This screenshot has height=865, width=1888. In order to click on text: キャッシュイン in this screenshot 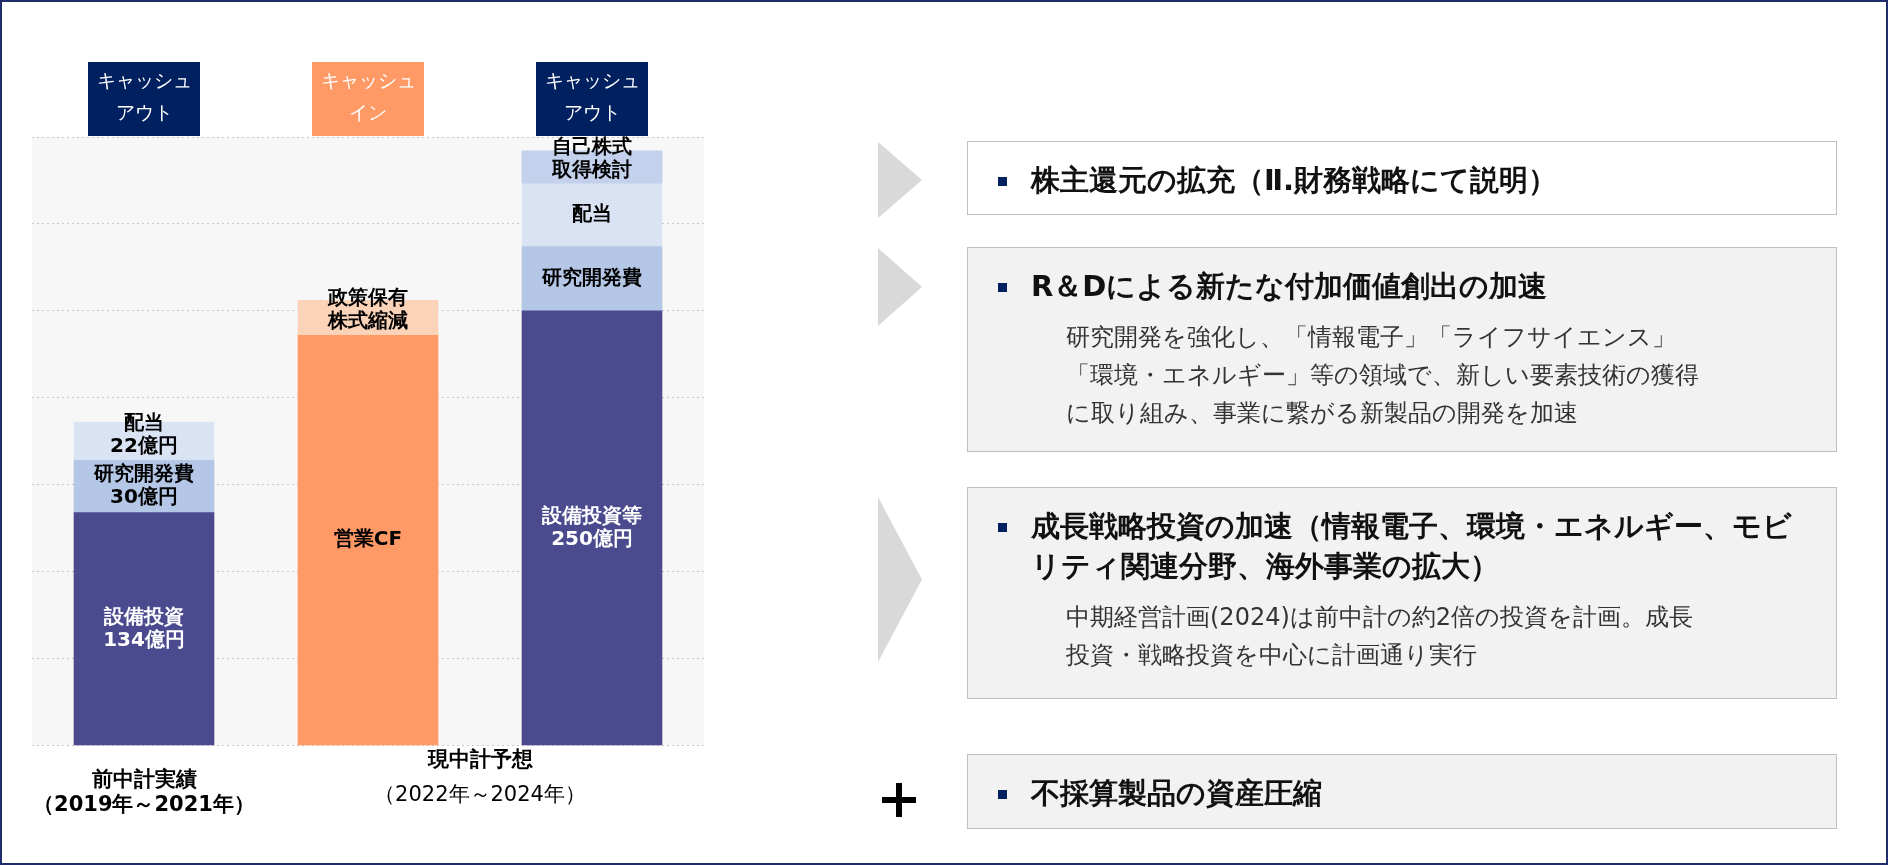, I will do `click(368, 95)`.